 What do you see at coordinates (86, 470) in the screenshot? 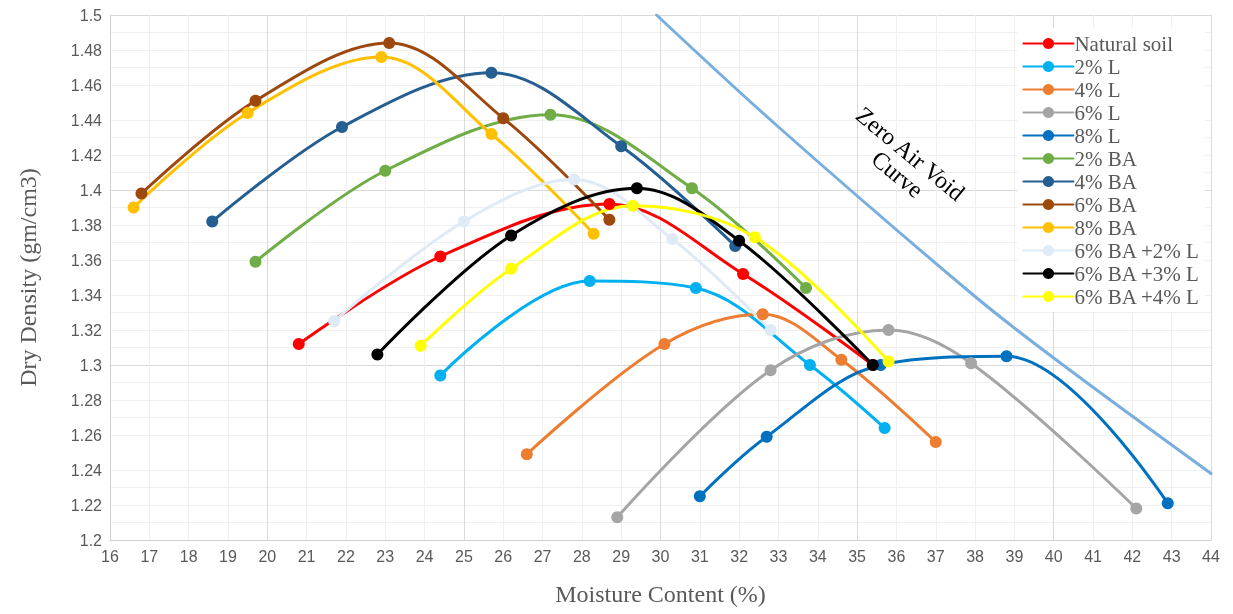
I see `y-tick-label: 1.24` at bounding box center [86, 470].